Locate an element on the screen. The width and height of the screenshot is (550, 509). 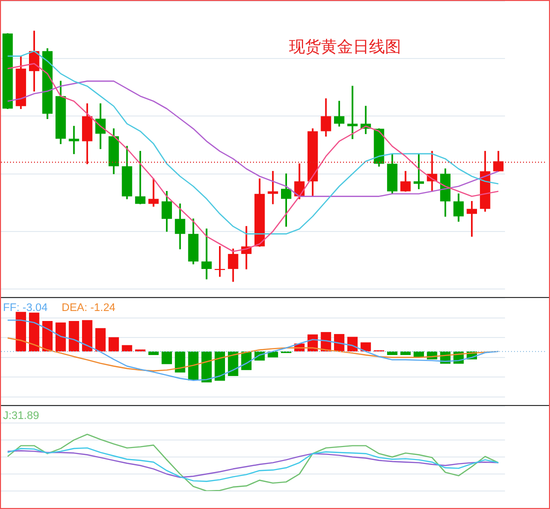
text: DEA: -1.24 is located at coordinates (89, 308).